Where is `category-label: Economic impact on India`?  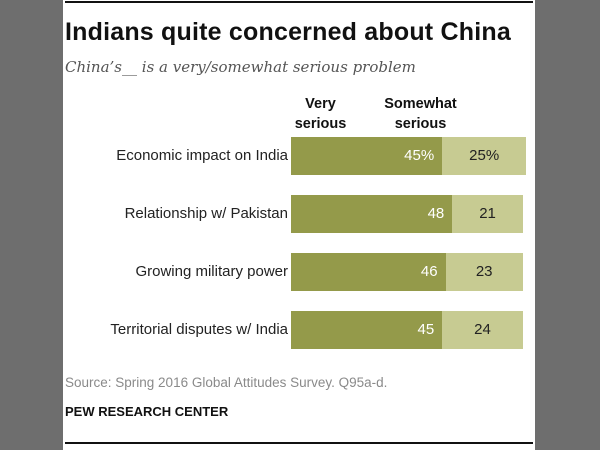
category-label: Economic impact on India is located at coordinates (202, 155).